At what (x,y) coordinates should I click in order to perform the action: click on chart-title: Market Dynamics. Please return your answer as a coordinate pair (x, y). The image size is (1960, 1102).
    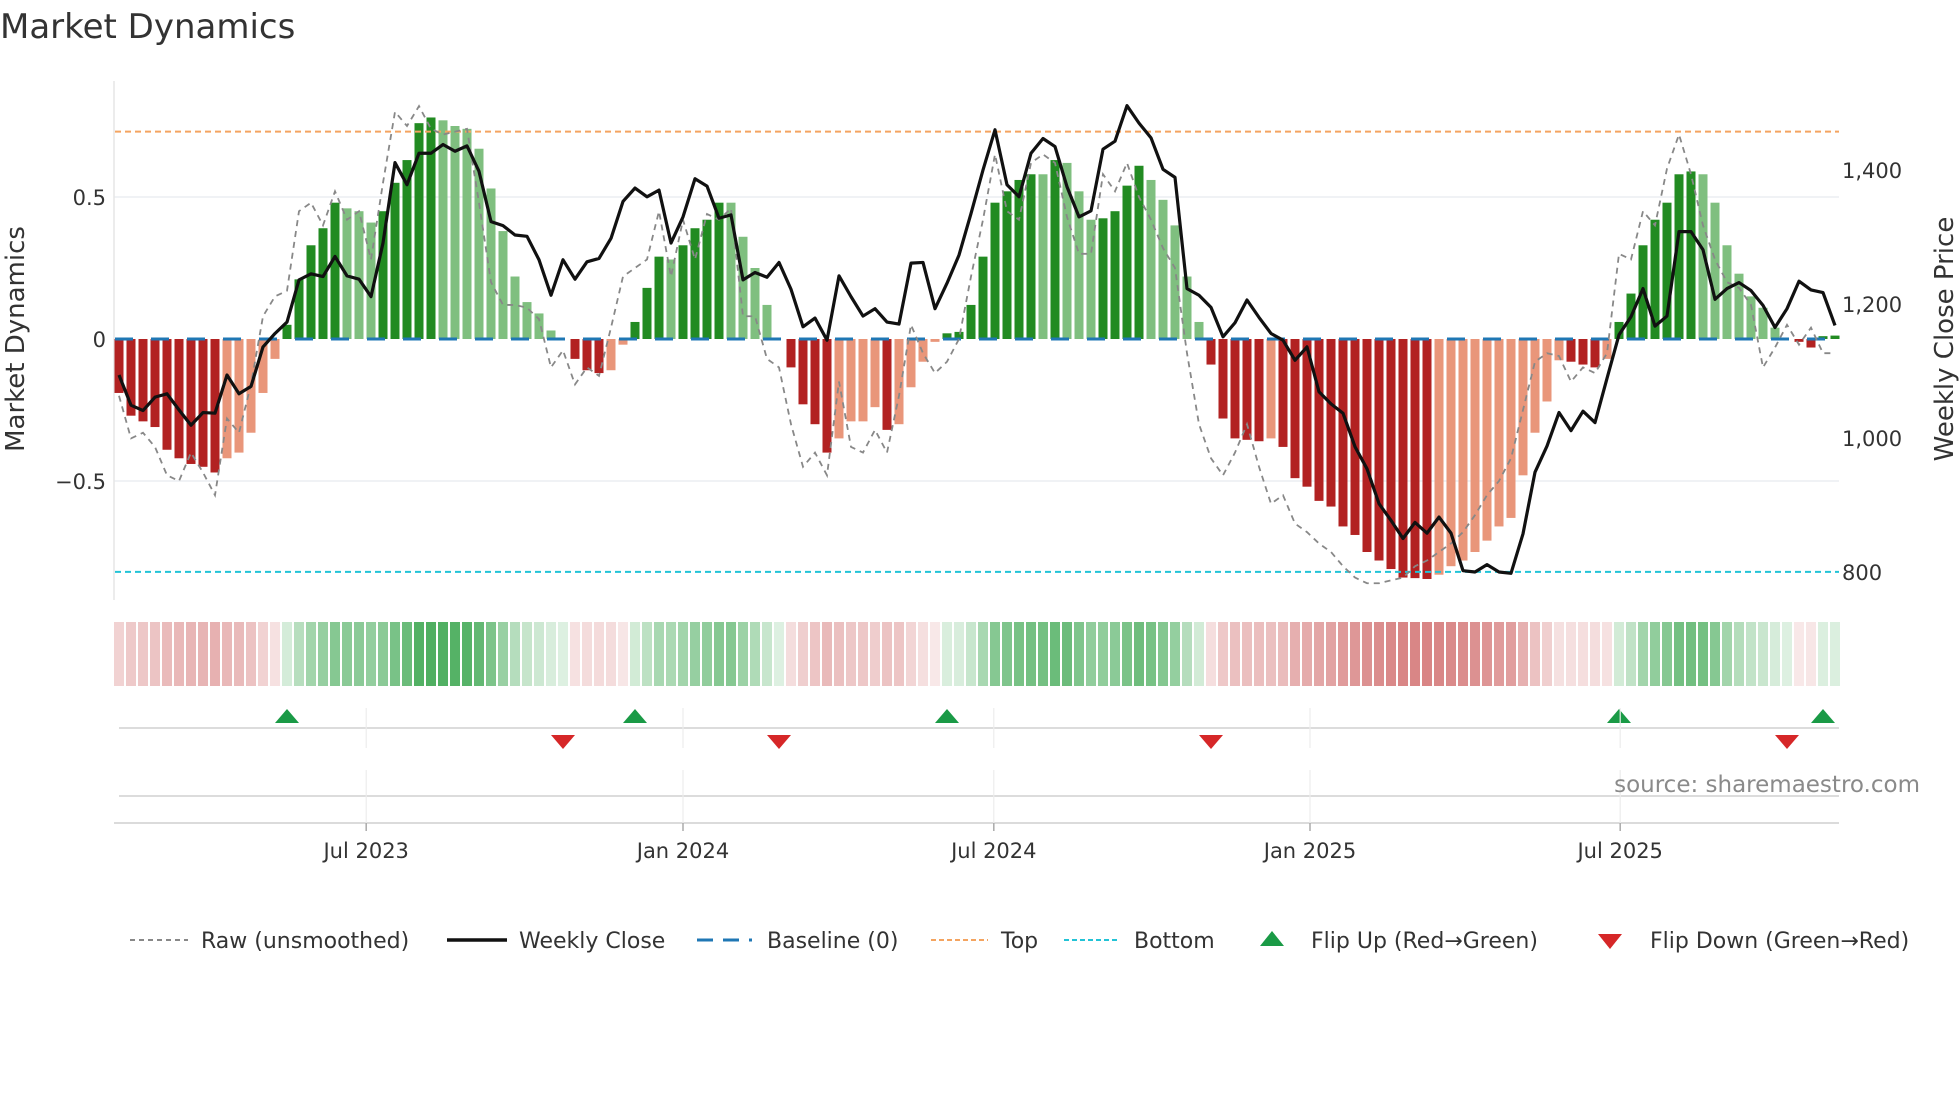
    Looking at the image, I should click on (147, 27).